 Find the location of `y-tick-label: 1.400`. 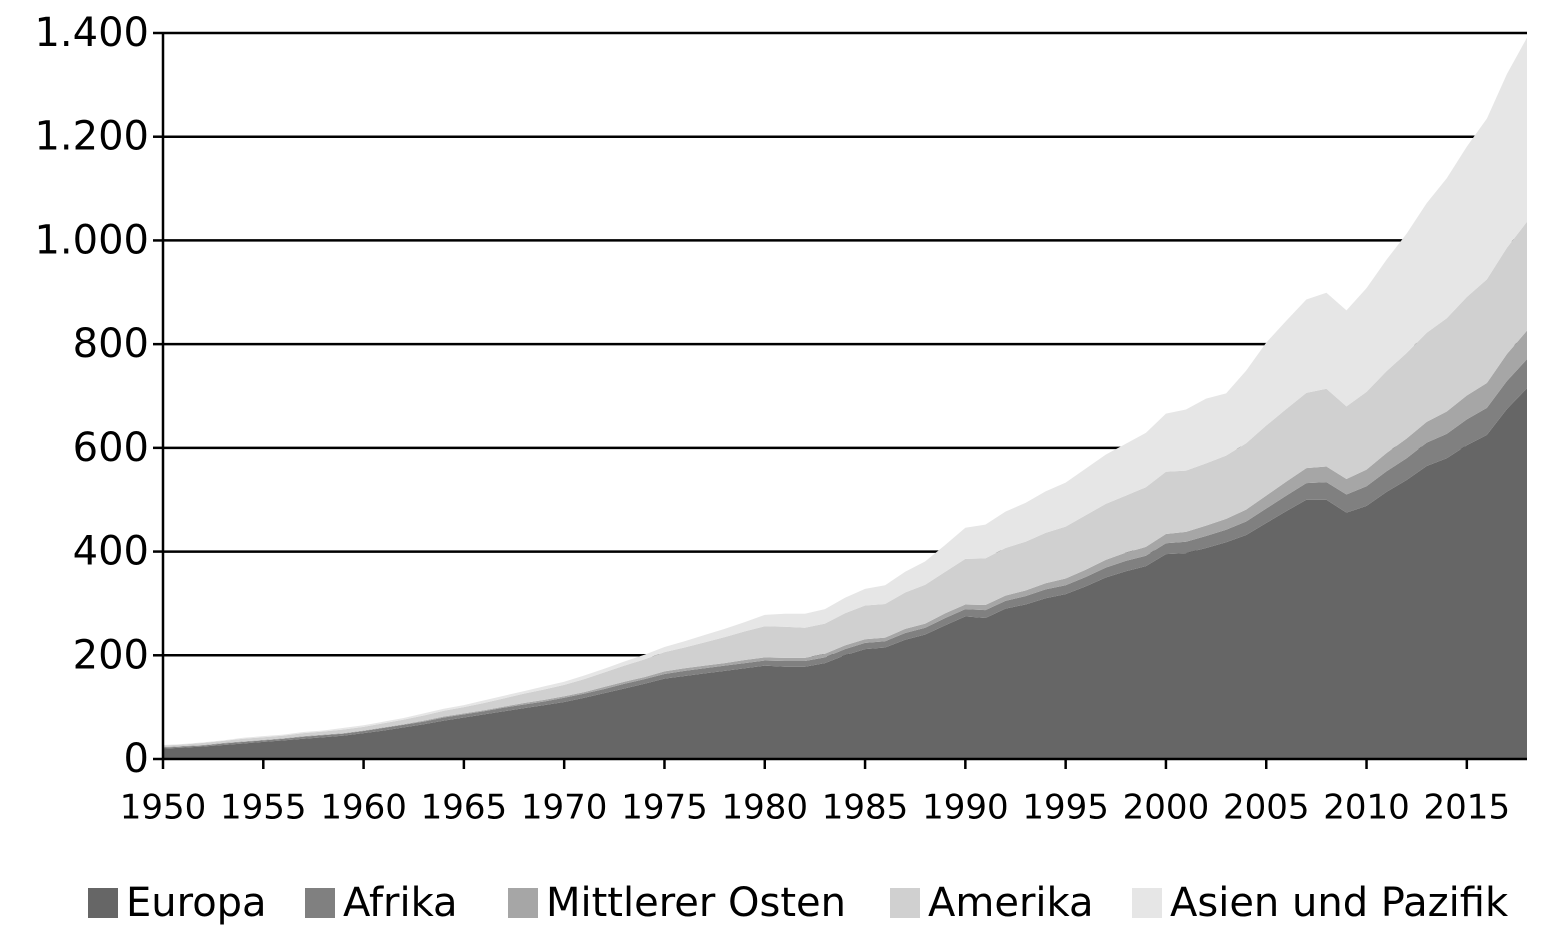

y-tick-label: 1.400 is located at coordinates (91, 33).